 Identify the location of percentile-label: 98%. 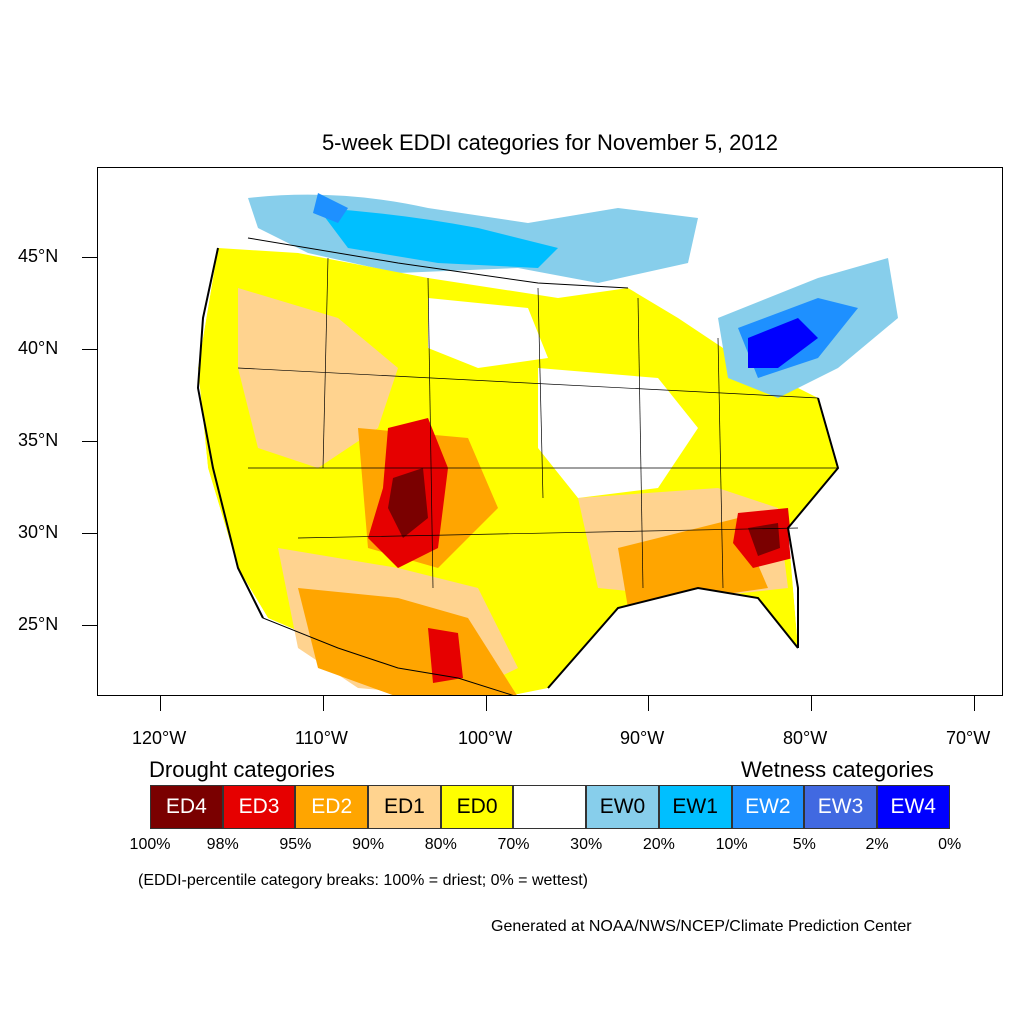
(222, 844).